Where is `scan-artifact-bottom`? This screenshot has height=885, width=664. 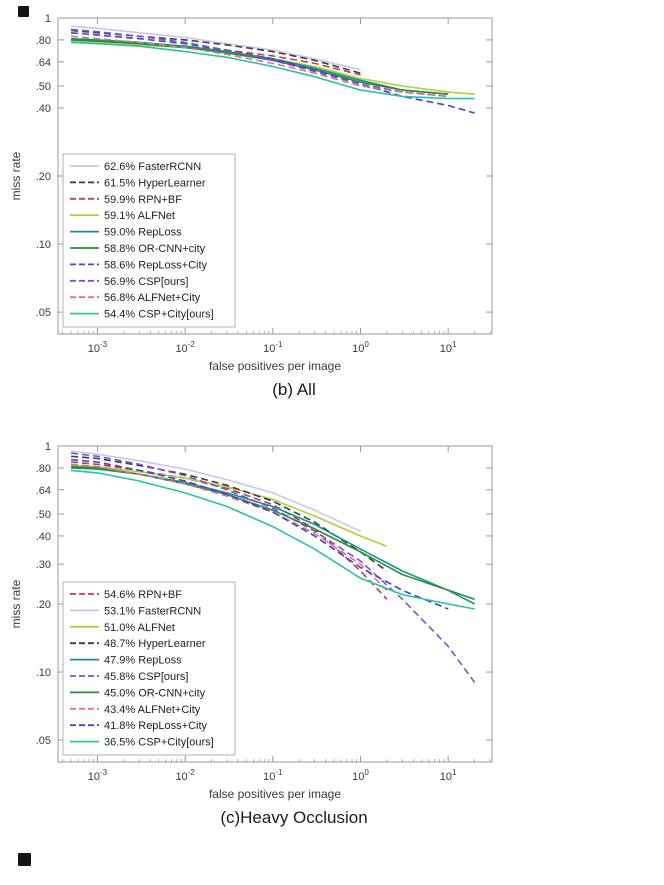 scan-artifact-bottom is located at coordinates (24, 859).